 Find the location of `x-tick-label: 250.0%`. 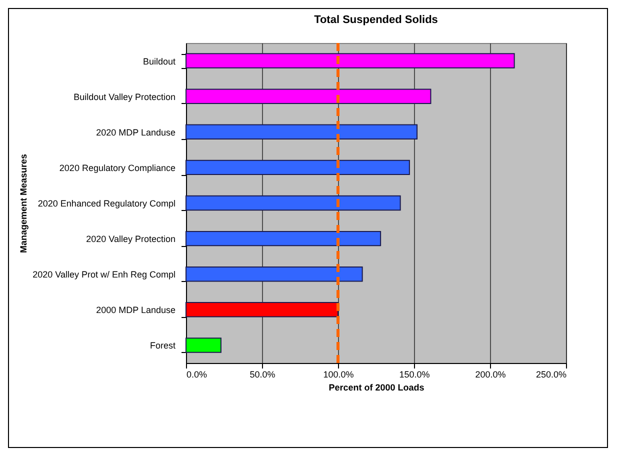

x-tick-label: 250.0% is located at coordinates (551, 375).